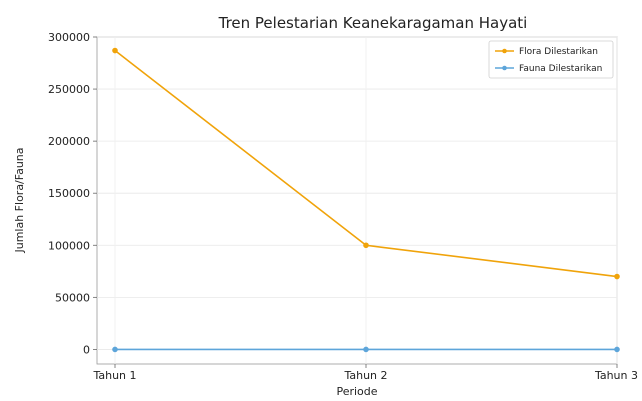 The image size is (642, 401). I want to click on y-tick-label: 200000, so click(69, 141).